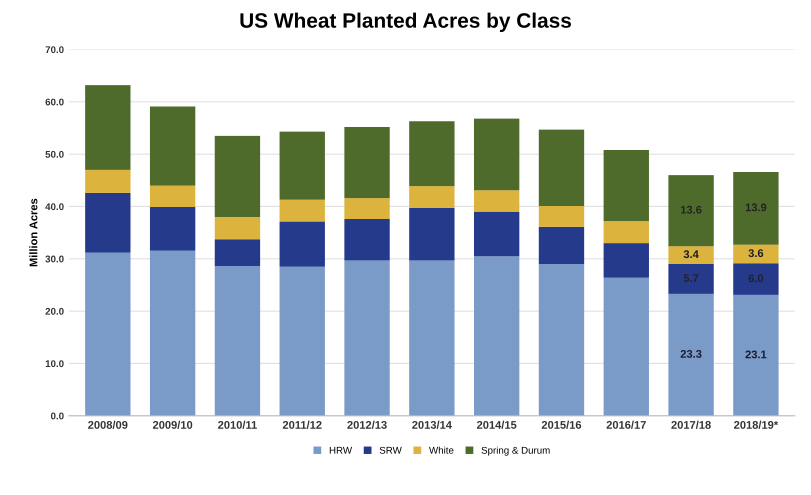 This screenshot has height=495, width=811. I want to click on data-label: 6.0, so click(756, 278).